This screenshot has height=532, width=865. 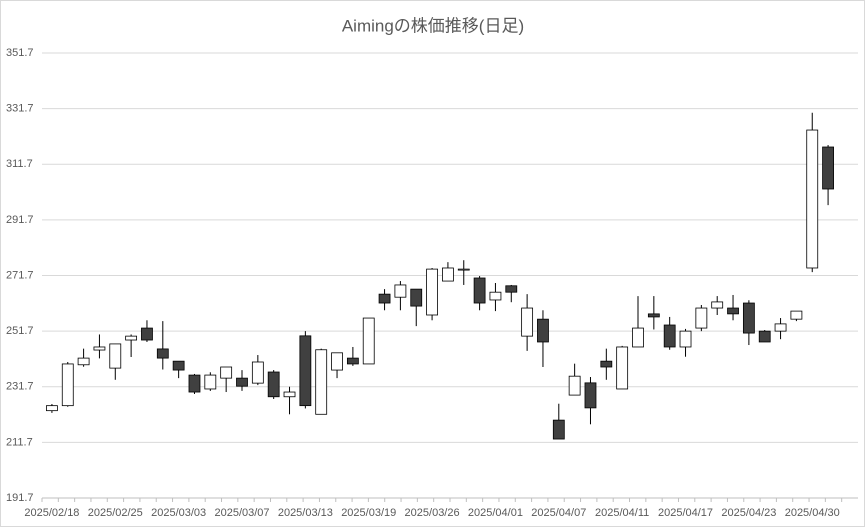 I want to click on x-tick-label: 2025/03/26, so click(x=432, y=513).